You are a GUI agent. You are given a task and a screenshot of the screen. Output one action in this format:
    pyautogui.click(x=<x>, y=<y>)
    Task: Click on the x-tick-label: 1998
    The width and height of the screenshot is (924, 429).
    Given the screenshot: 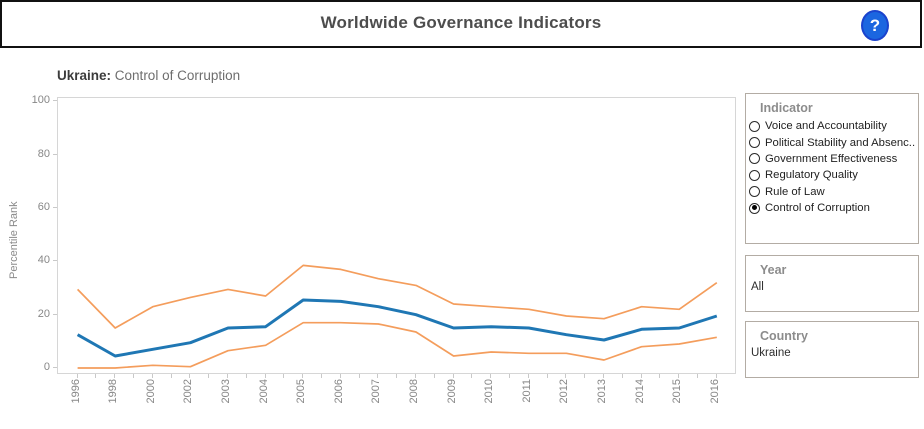 What is the action you would take?
    pyautogui.click(x=113, y=391)
    